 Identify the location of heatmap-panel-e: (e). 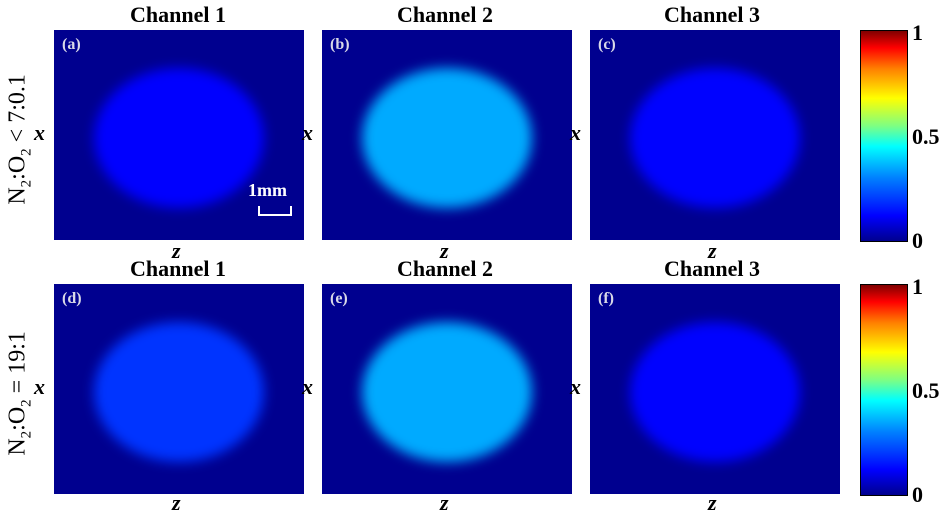
(447, 389).